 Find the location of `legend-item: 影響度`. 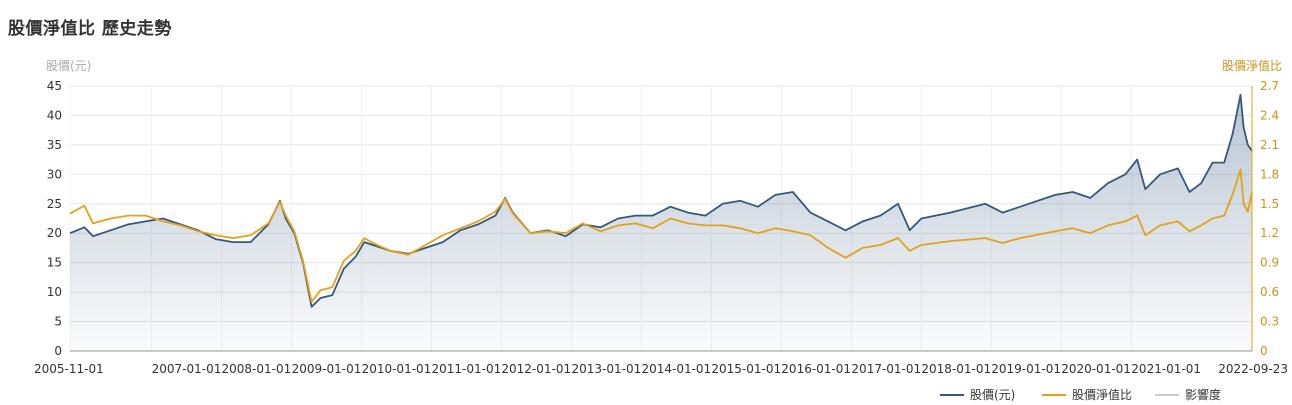

legend-item: 影響度 is located at coordinates (1188, 394).